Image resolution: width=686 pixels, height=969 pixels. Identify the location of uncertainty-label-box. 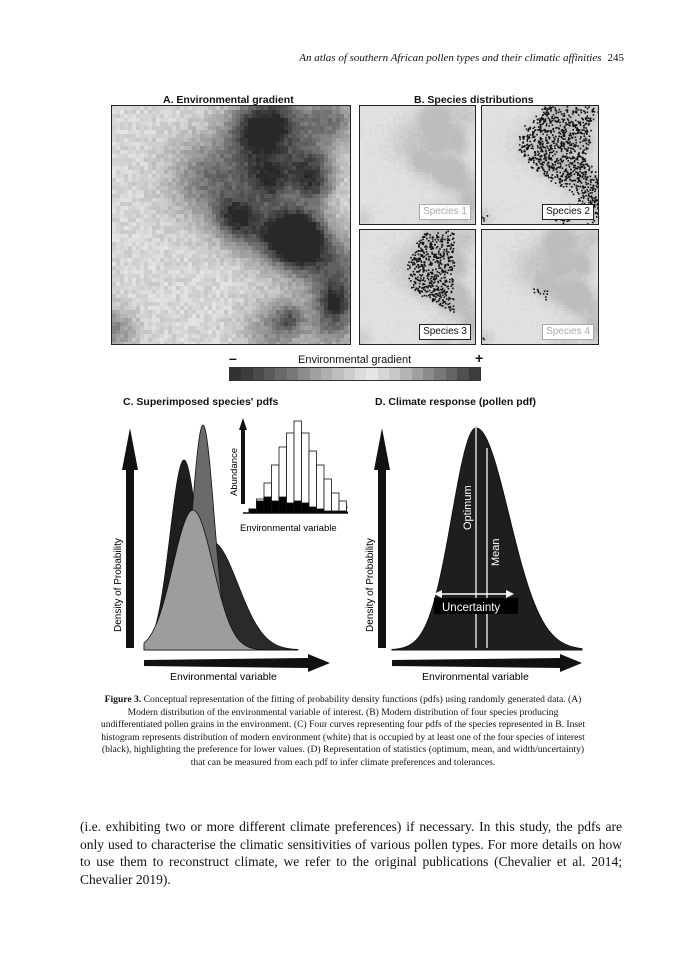
(476, 606).